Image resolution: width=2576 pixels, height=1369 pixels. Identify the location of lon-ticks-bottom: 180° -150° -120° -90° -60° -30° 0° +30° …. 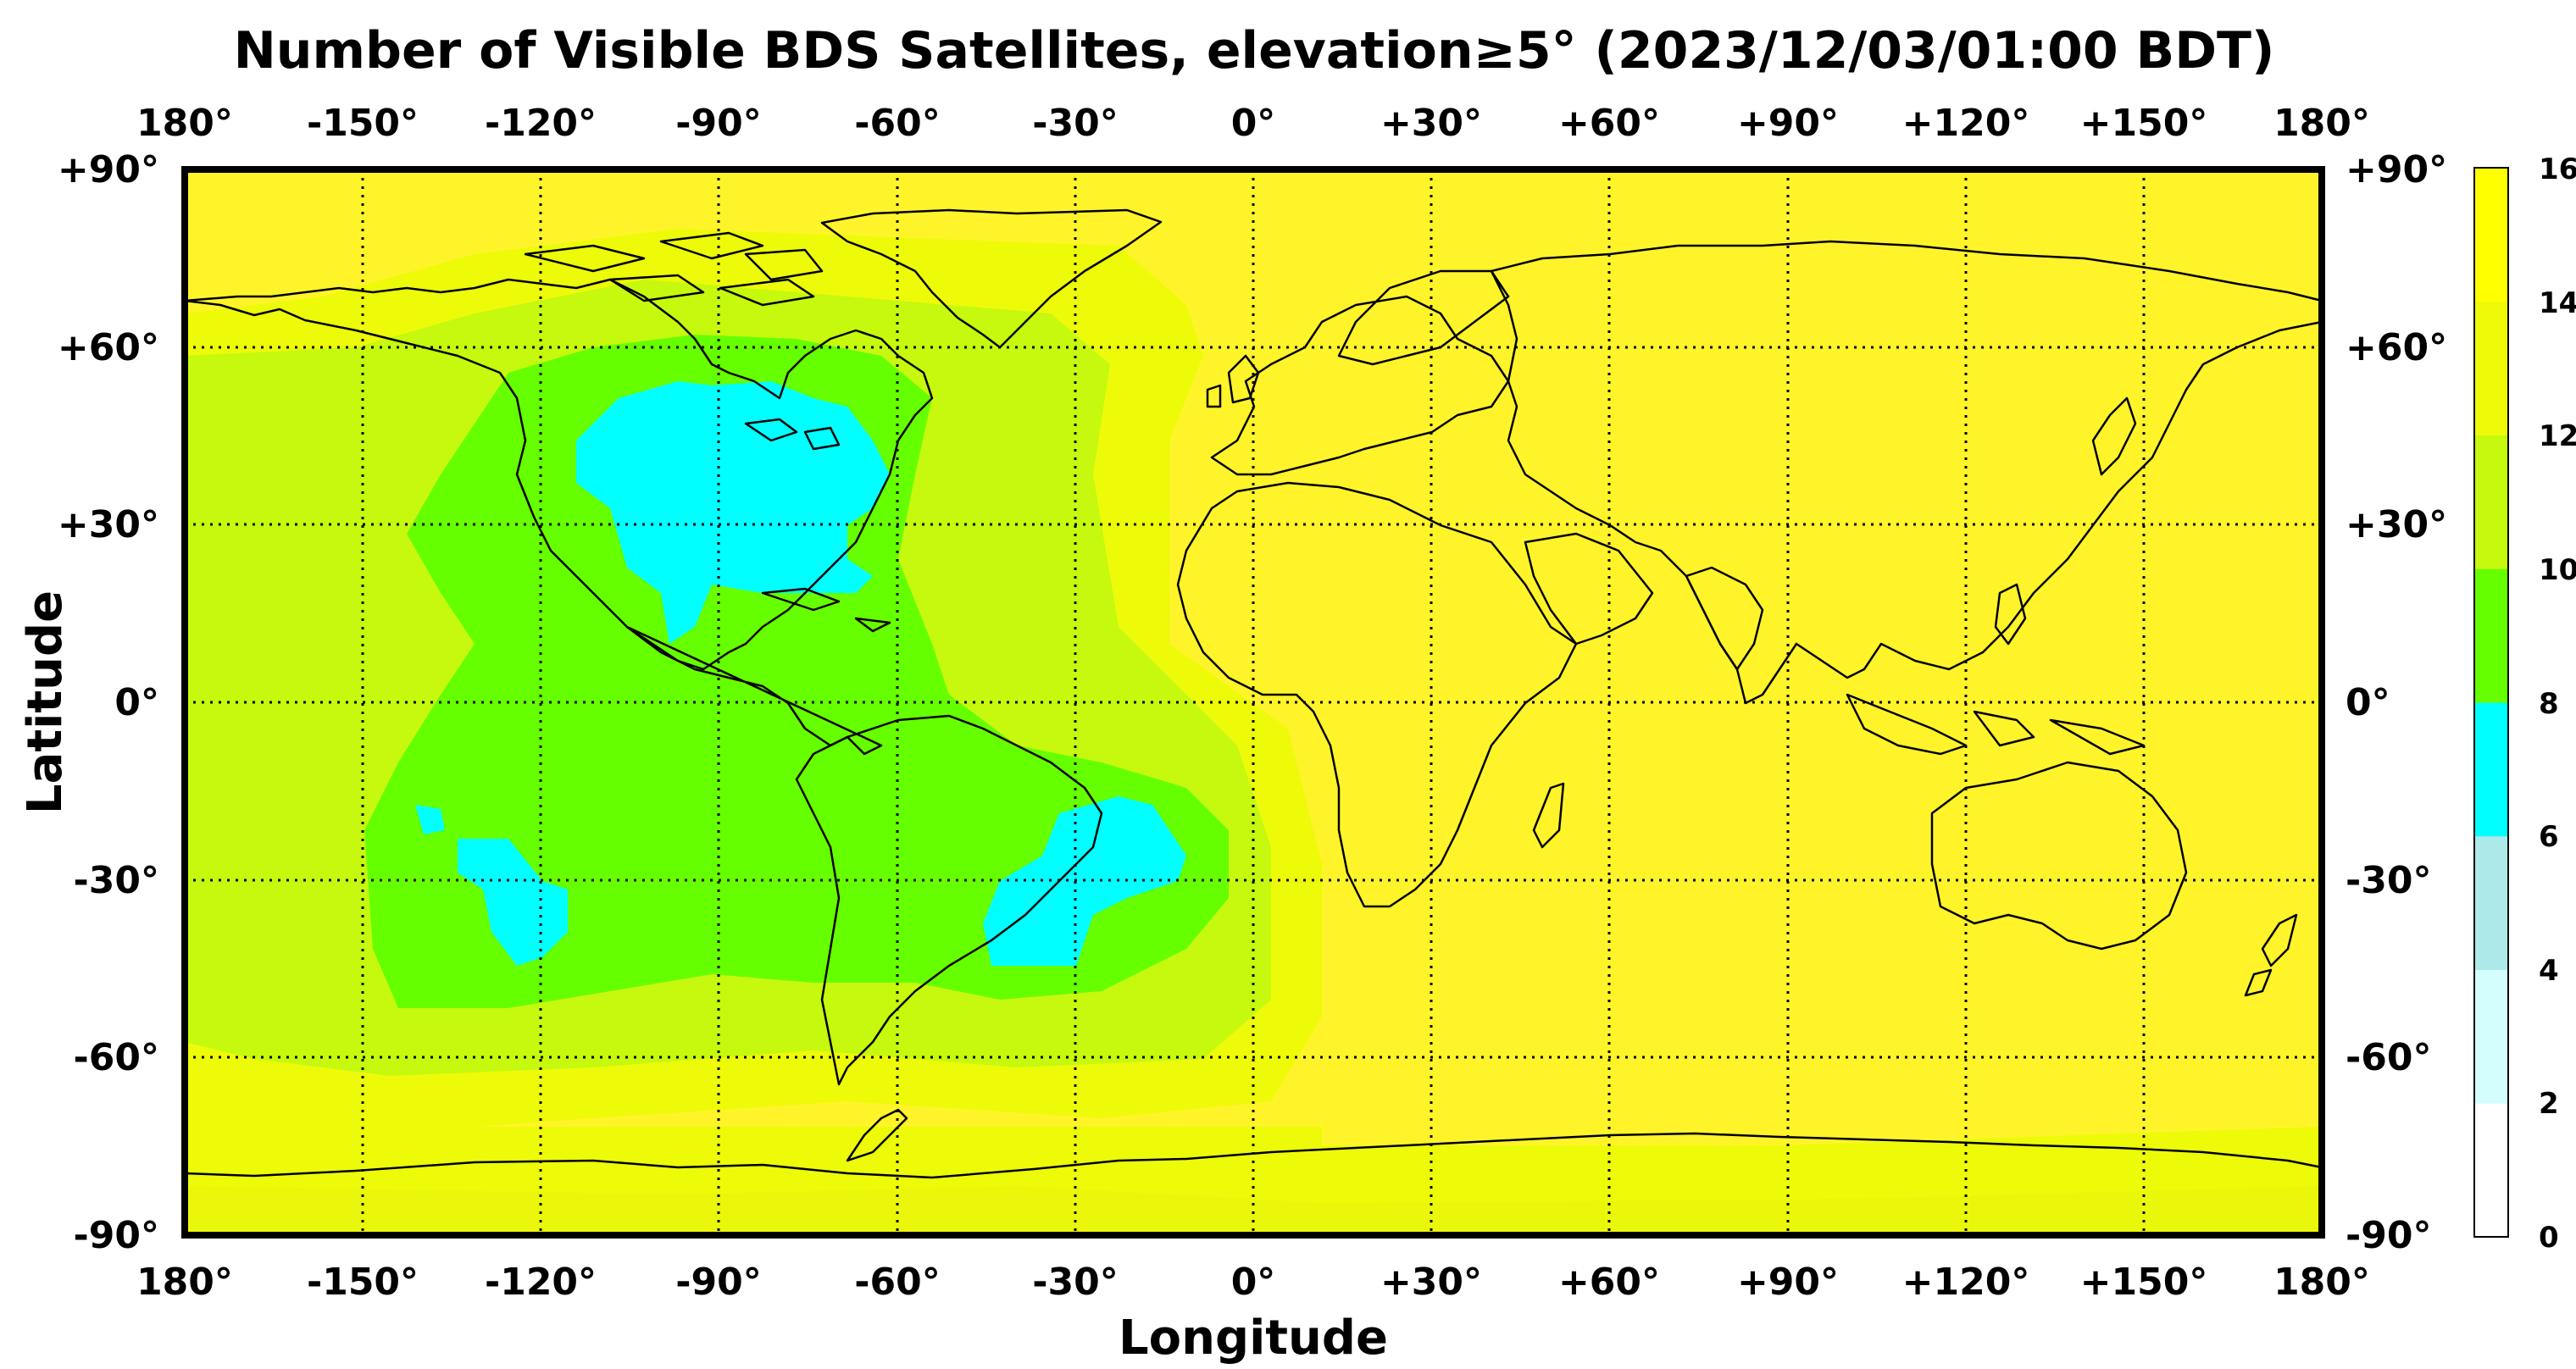
(1253, 1282).